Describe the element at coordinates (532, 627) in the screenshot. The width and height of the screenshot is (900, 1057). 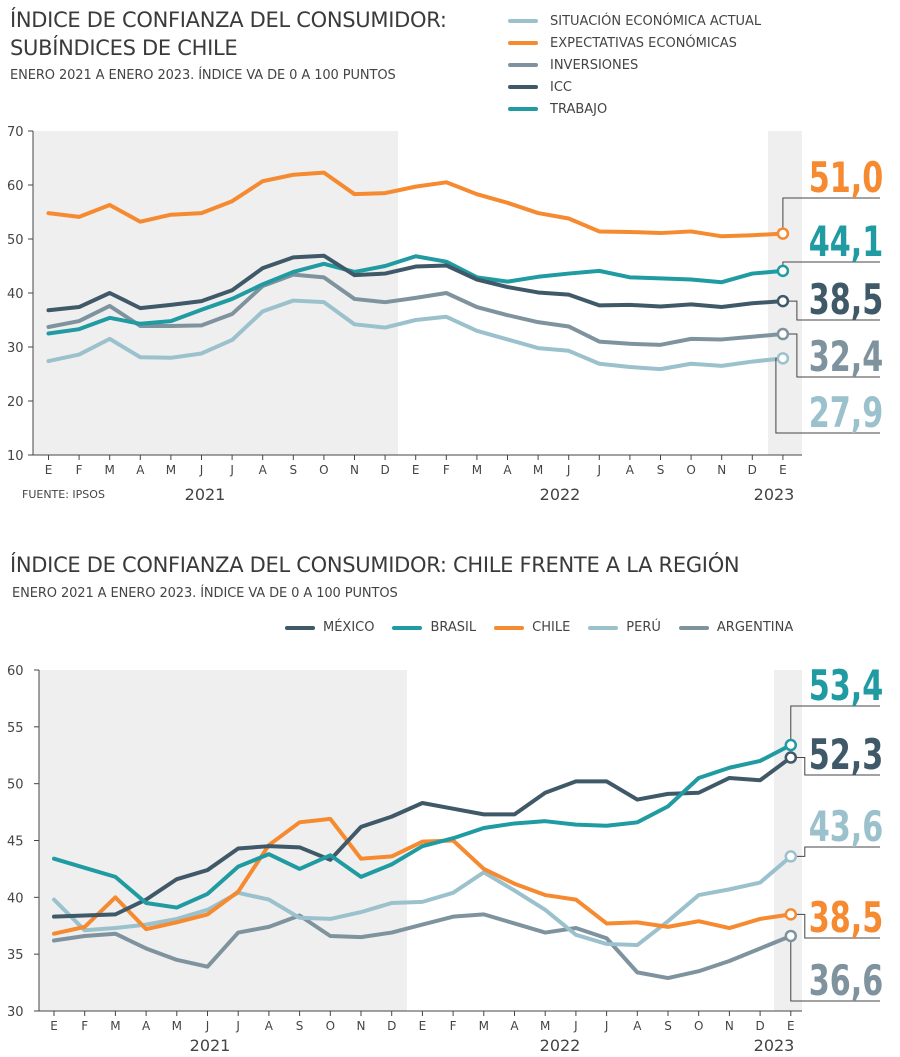
I see `legend-item-chile: CHILE` at that location.